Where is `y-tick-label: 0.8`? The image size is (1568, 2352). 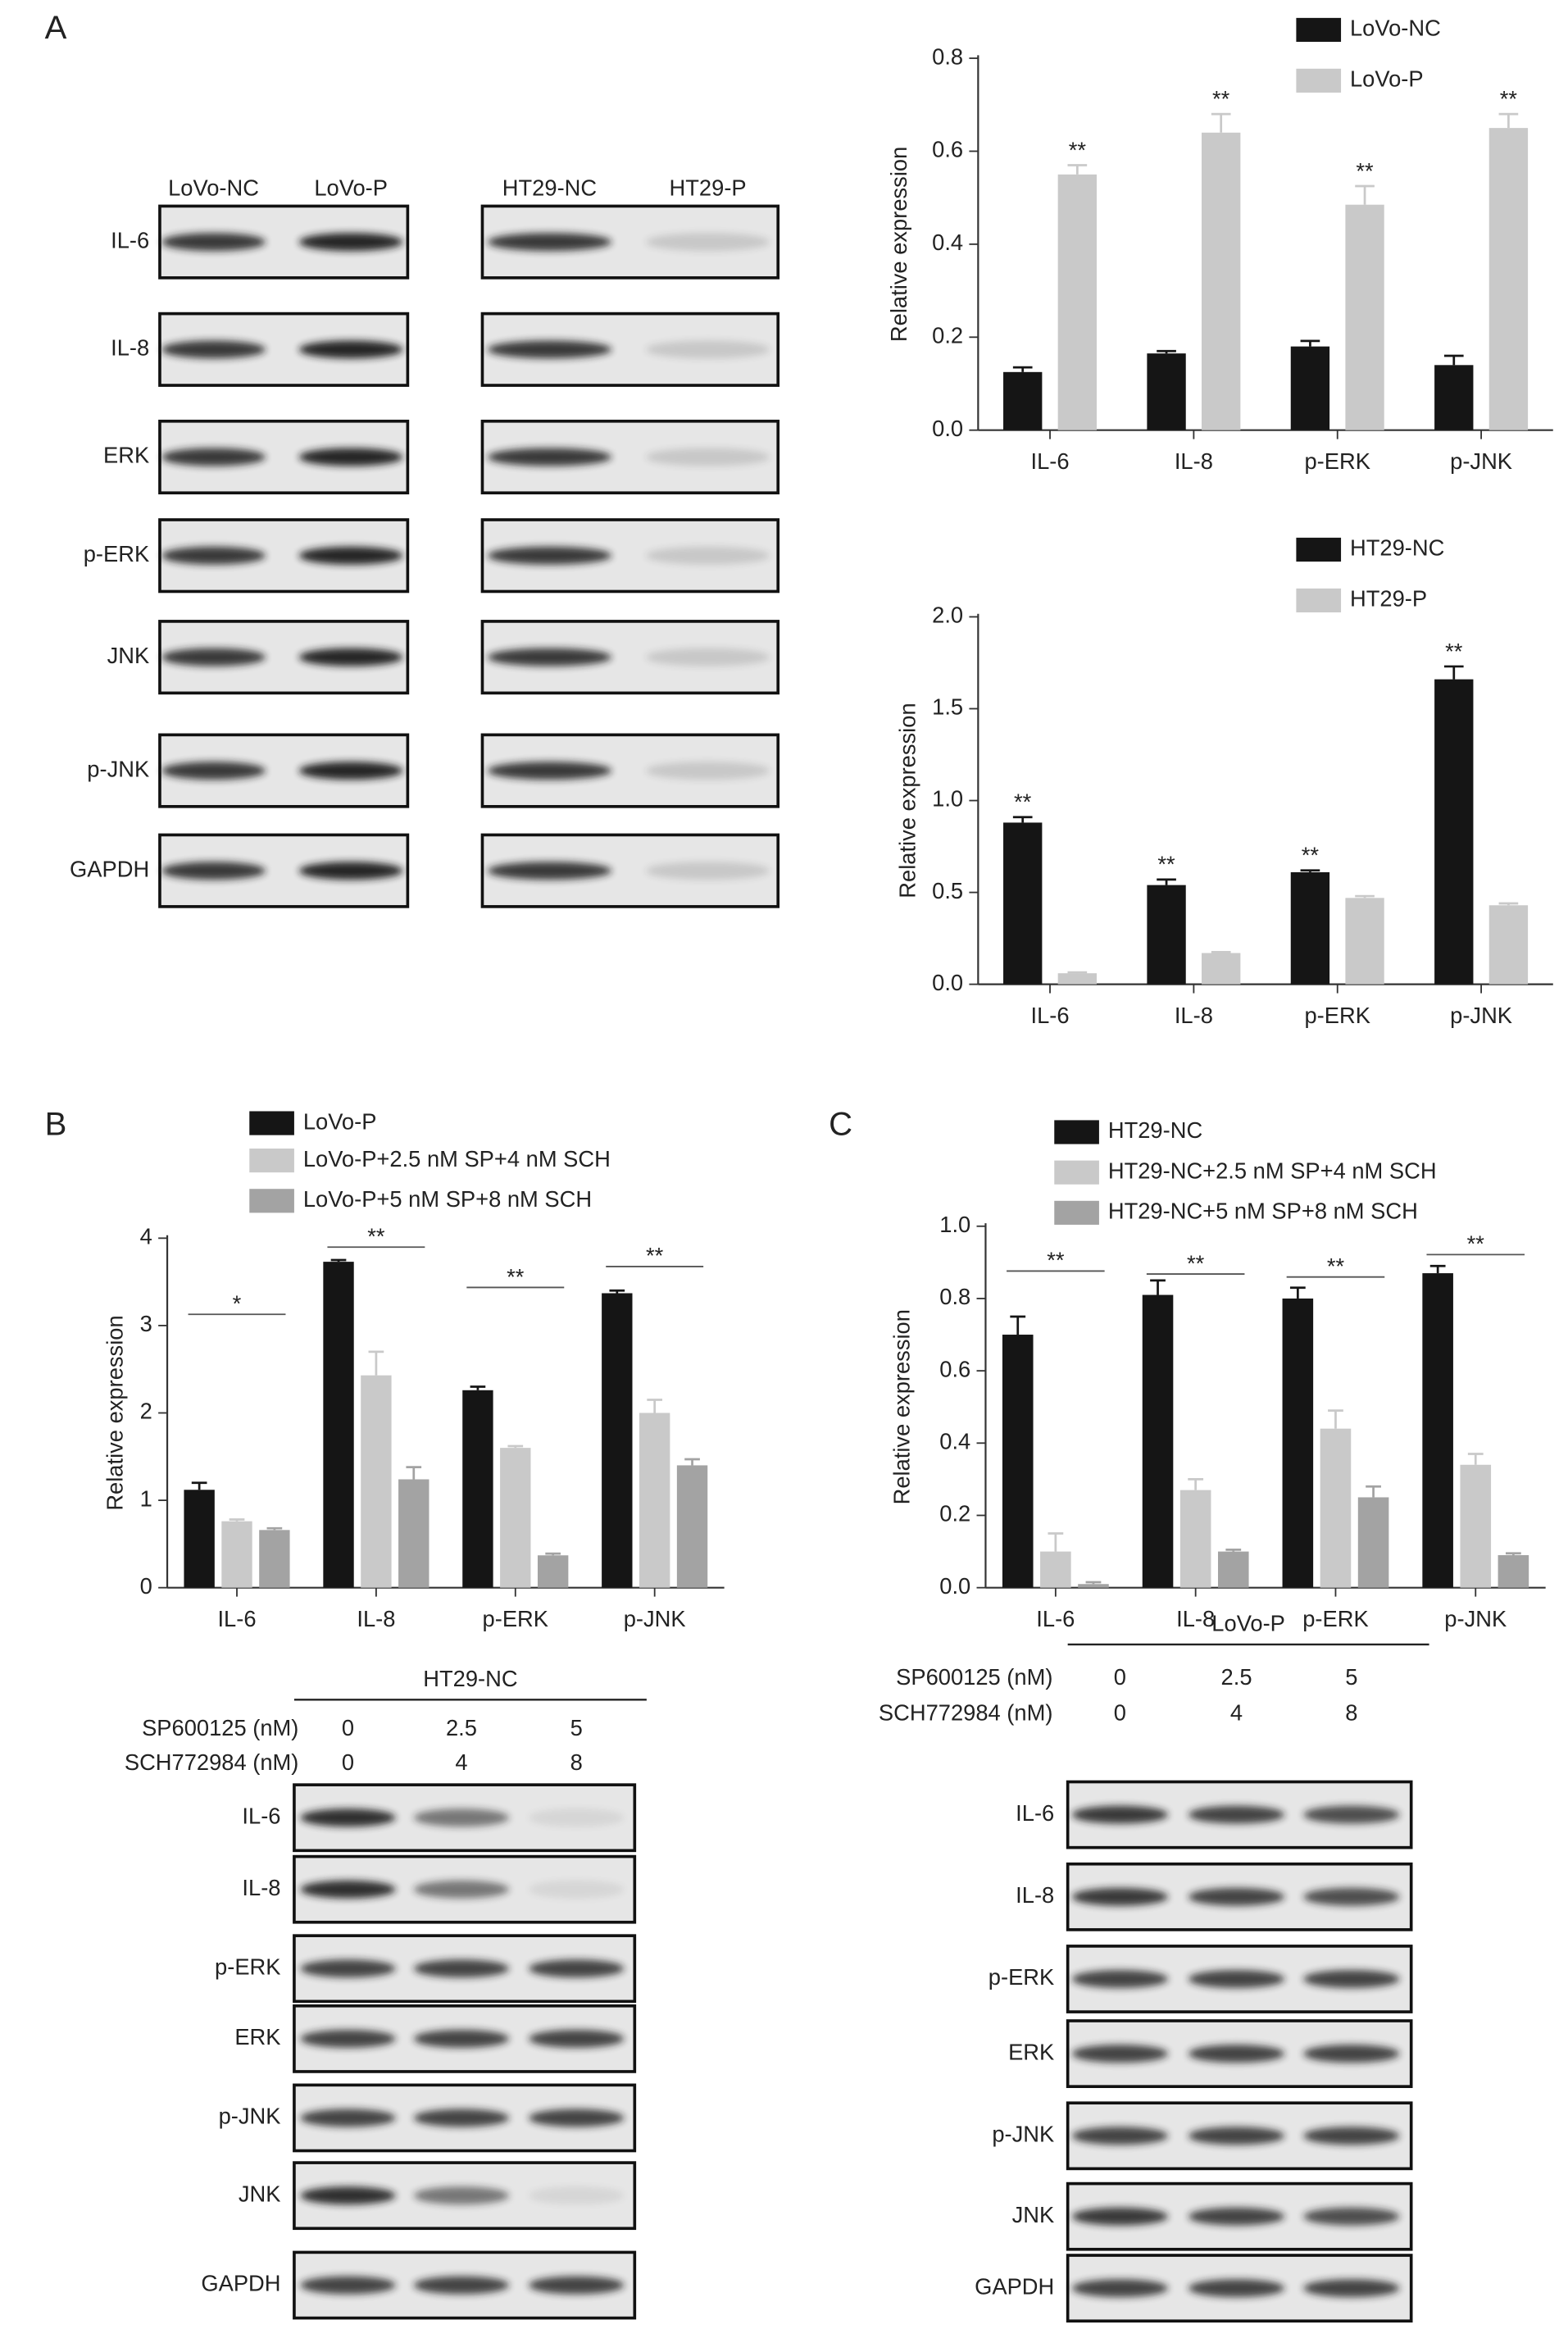 y-tick-label: 0.8 is located at coordinates (947, 56).